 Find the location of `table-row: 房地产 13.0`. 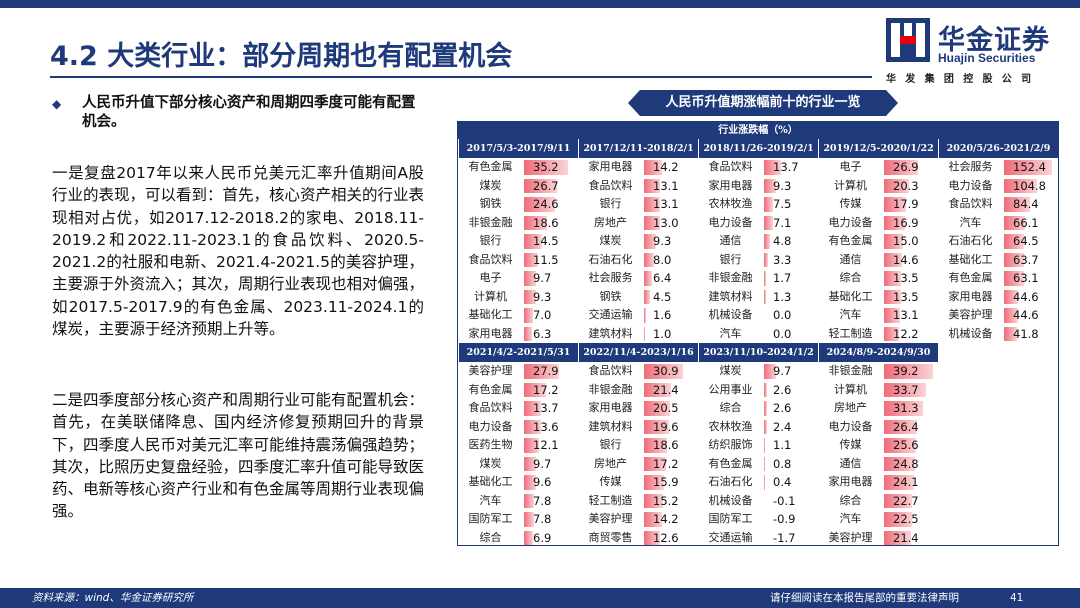

table-row: 房地产 13.0 is located at coordinates (638, 223).